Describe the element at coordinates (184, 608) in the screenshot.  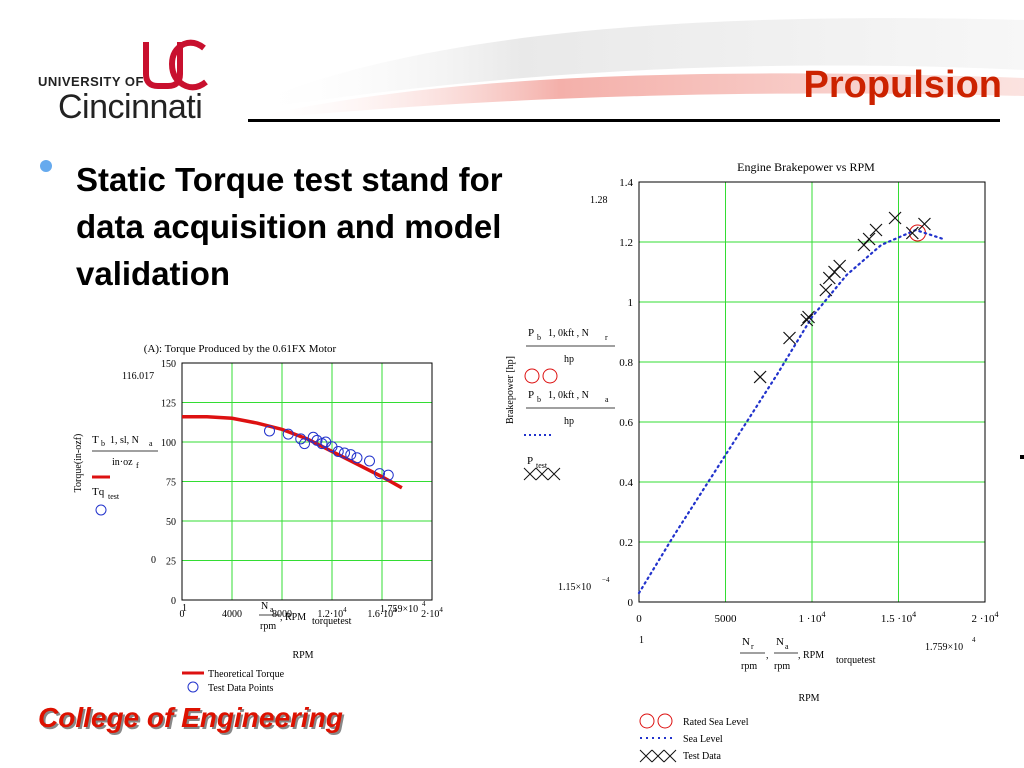
I see `x-left-marker: 1` at that location.